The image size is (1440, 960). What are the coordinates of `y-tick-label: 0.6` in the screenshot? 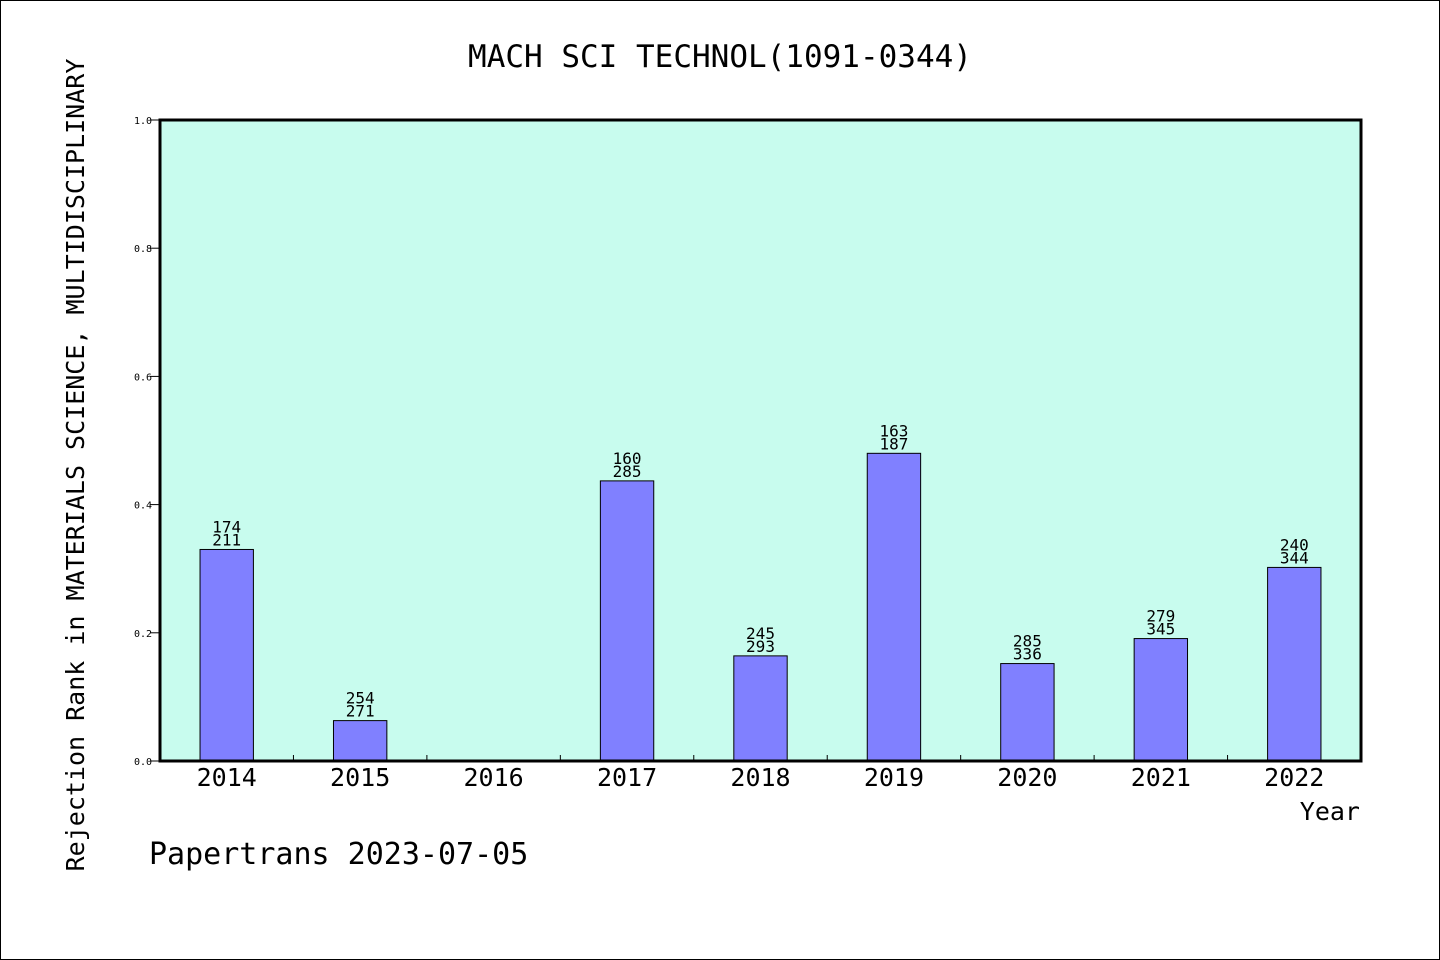 It's located at (143, 377).